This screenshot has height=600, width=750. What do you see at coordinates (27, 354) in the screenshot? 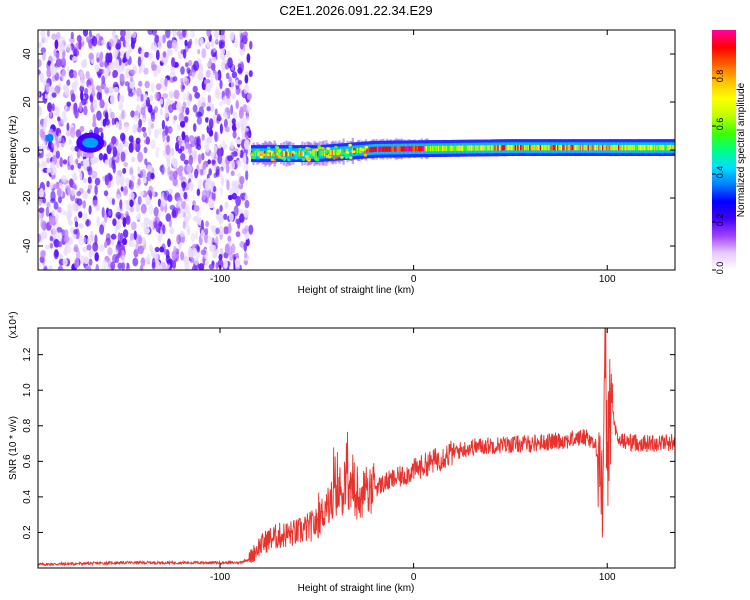
I see `y-tick-label: 1.2` at bounding box center [27, 354].